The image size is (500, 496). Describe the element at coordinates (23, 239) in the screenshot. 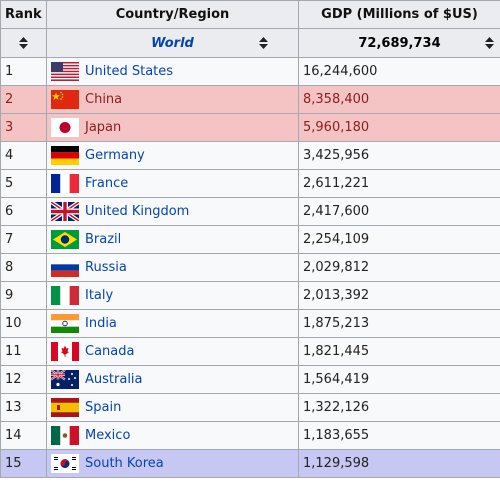

I see `rank-cell: 7` at that location.